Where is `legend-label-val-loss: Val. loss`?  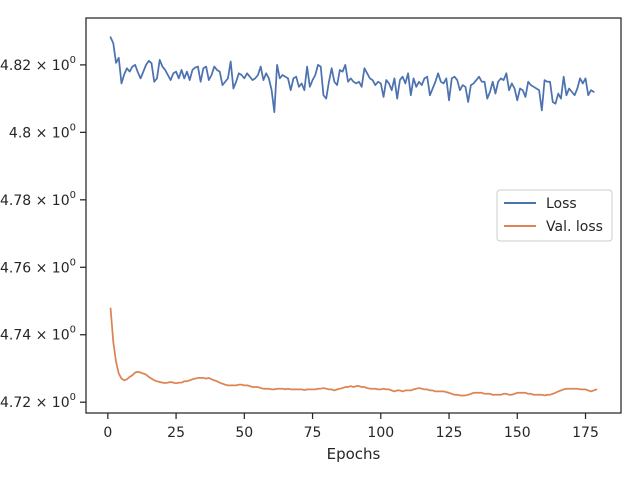 legend-label-val-loss: Val. loss is located at coordinates (574, 227).